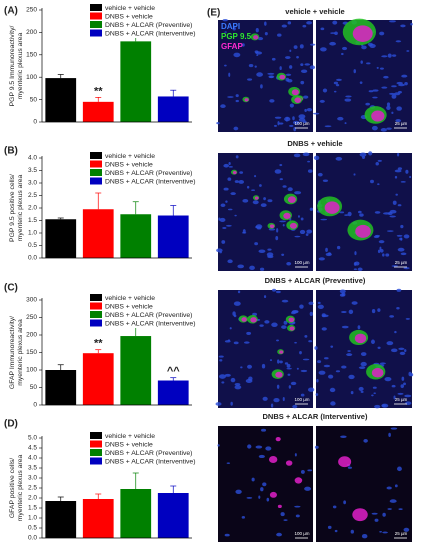 Image resolution: width=423 pixels, height=550 pixels. What do you see at coordinates (32, 468) in the screenshot?
I see `y-tick-label: 3.5` at bounding box center [32, 468].